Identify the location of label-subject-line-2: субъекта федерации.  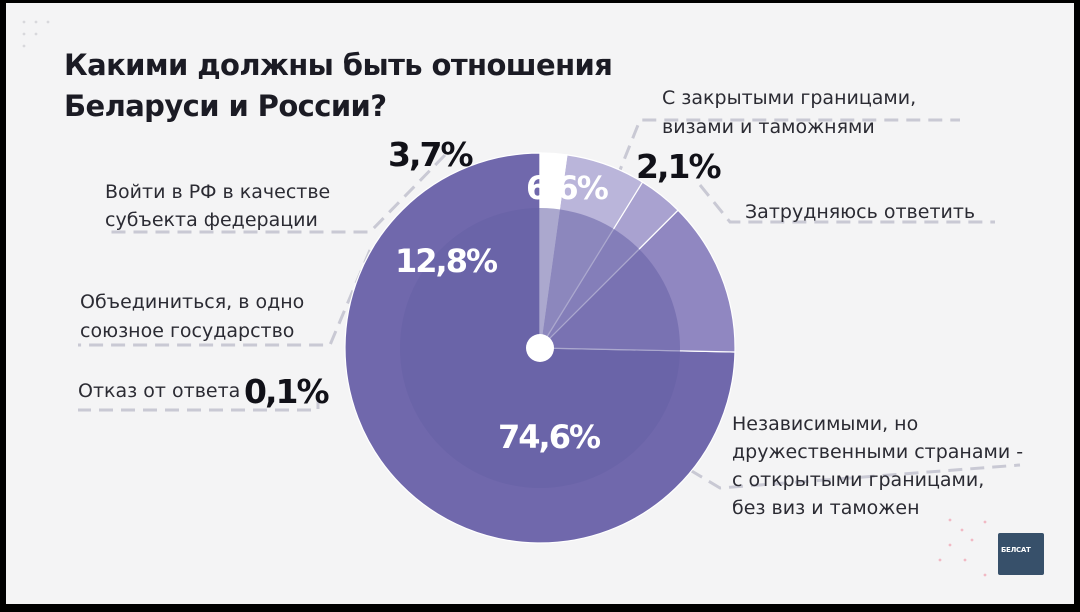
(211, 220).